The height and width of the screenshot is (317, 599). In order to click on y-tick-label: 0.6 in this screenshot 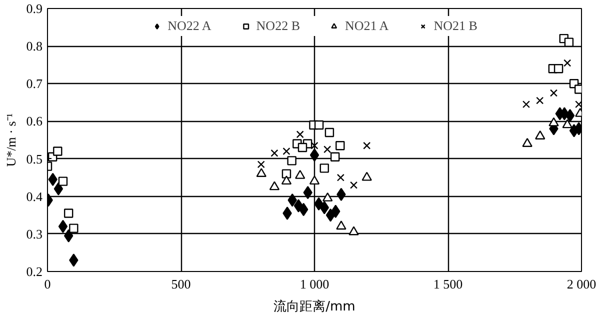, I will do `click(34, 121)`.